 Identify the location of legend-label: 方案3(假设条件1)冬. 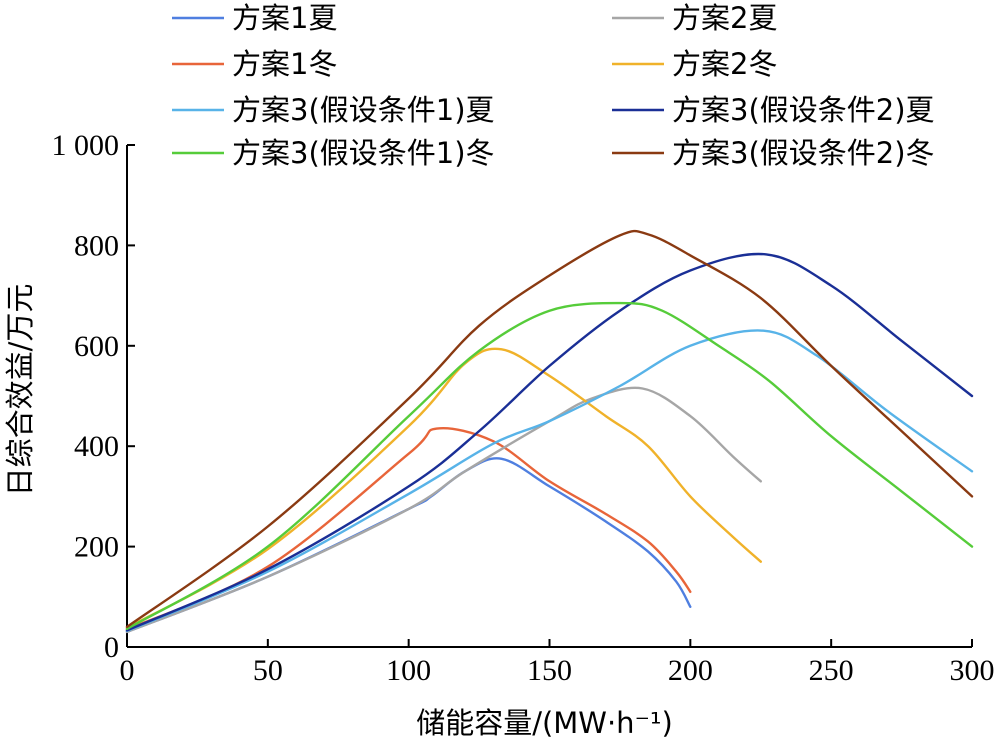
(363, 153).